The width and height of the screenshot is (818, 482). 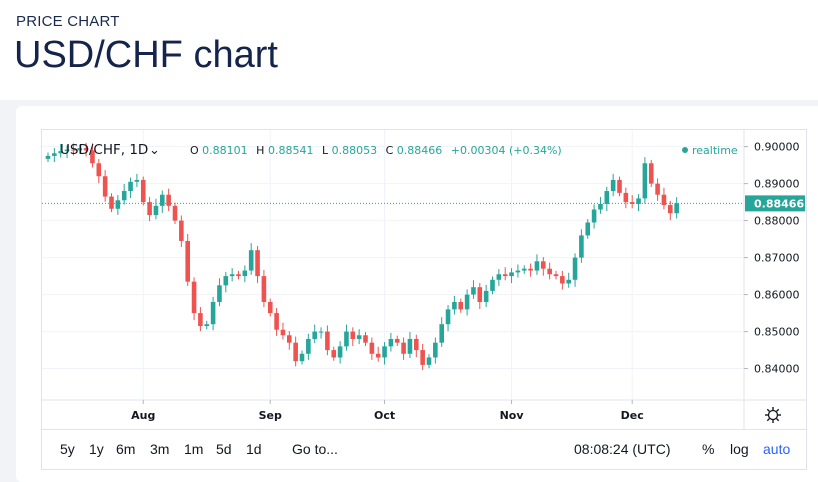 What do you see at coordinates (777, 258) in the screenshot?
I see `y-tick-label: 0.87000` at bounding box center [777, 258].